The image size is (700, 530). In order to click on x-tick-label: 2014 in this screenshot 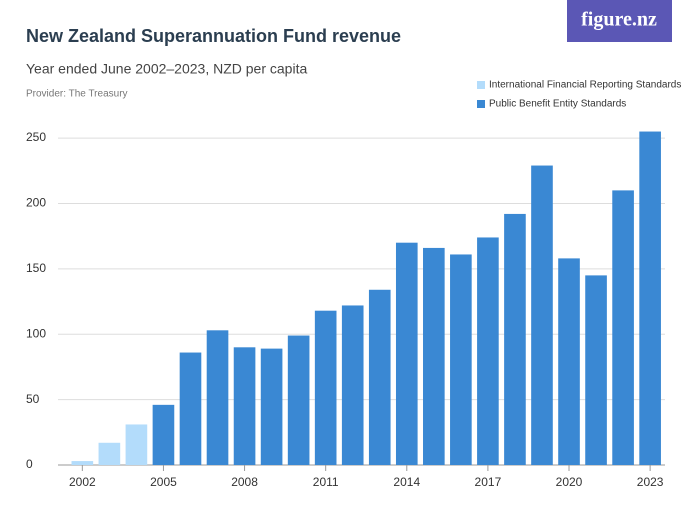, I will do `click(406, 482)`.